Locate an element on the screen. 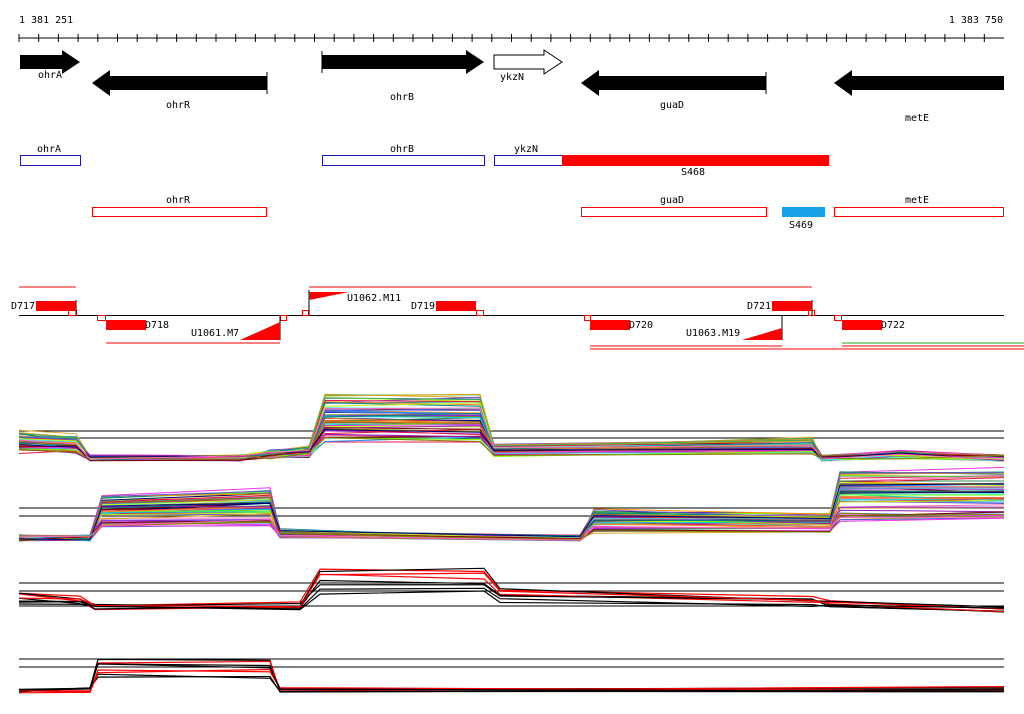 Image resolution: width=1024 pixels, height=714 pixels. segment-D718 is located at coordinates (126, 325).